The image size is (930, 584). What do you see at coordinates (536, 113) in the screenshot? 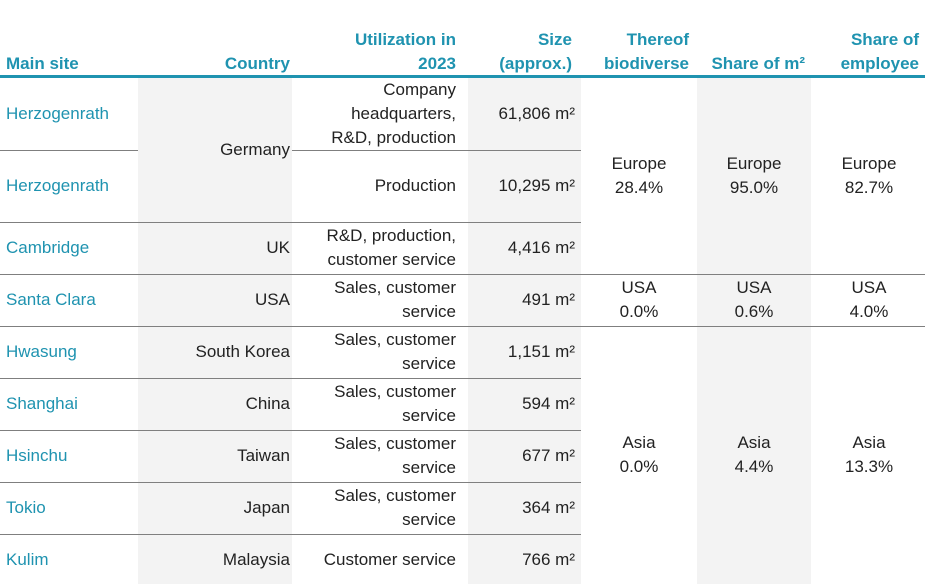
I see `size-cell: 61,806 m²` at bounding box center [536, 113].